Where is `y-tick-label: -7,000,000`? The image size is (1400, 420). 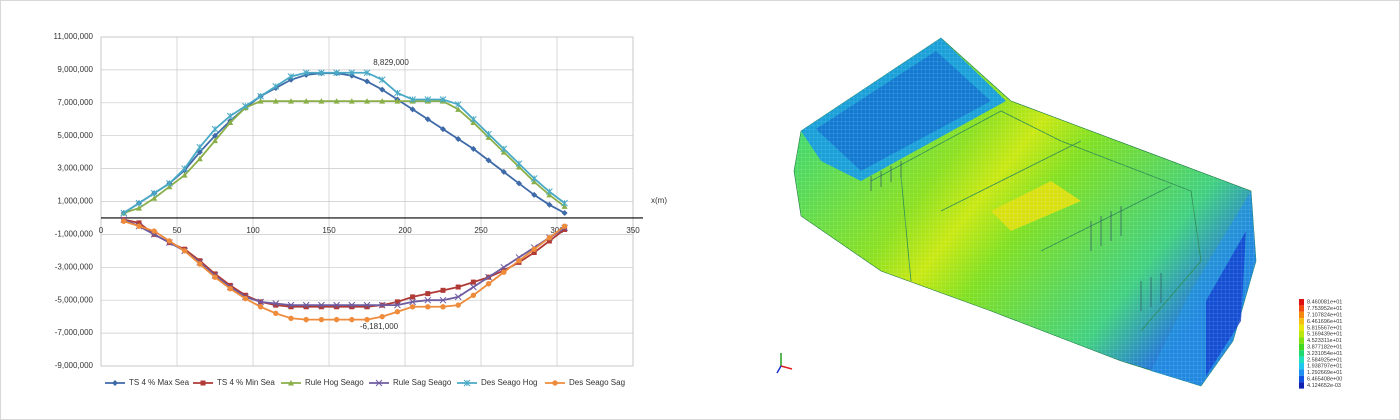
y-tick-label: -7,000,000 is located at coordinates (74, 332).